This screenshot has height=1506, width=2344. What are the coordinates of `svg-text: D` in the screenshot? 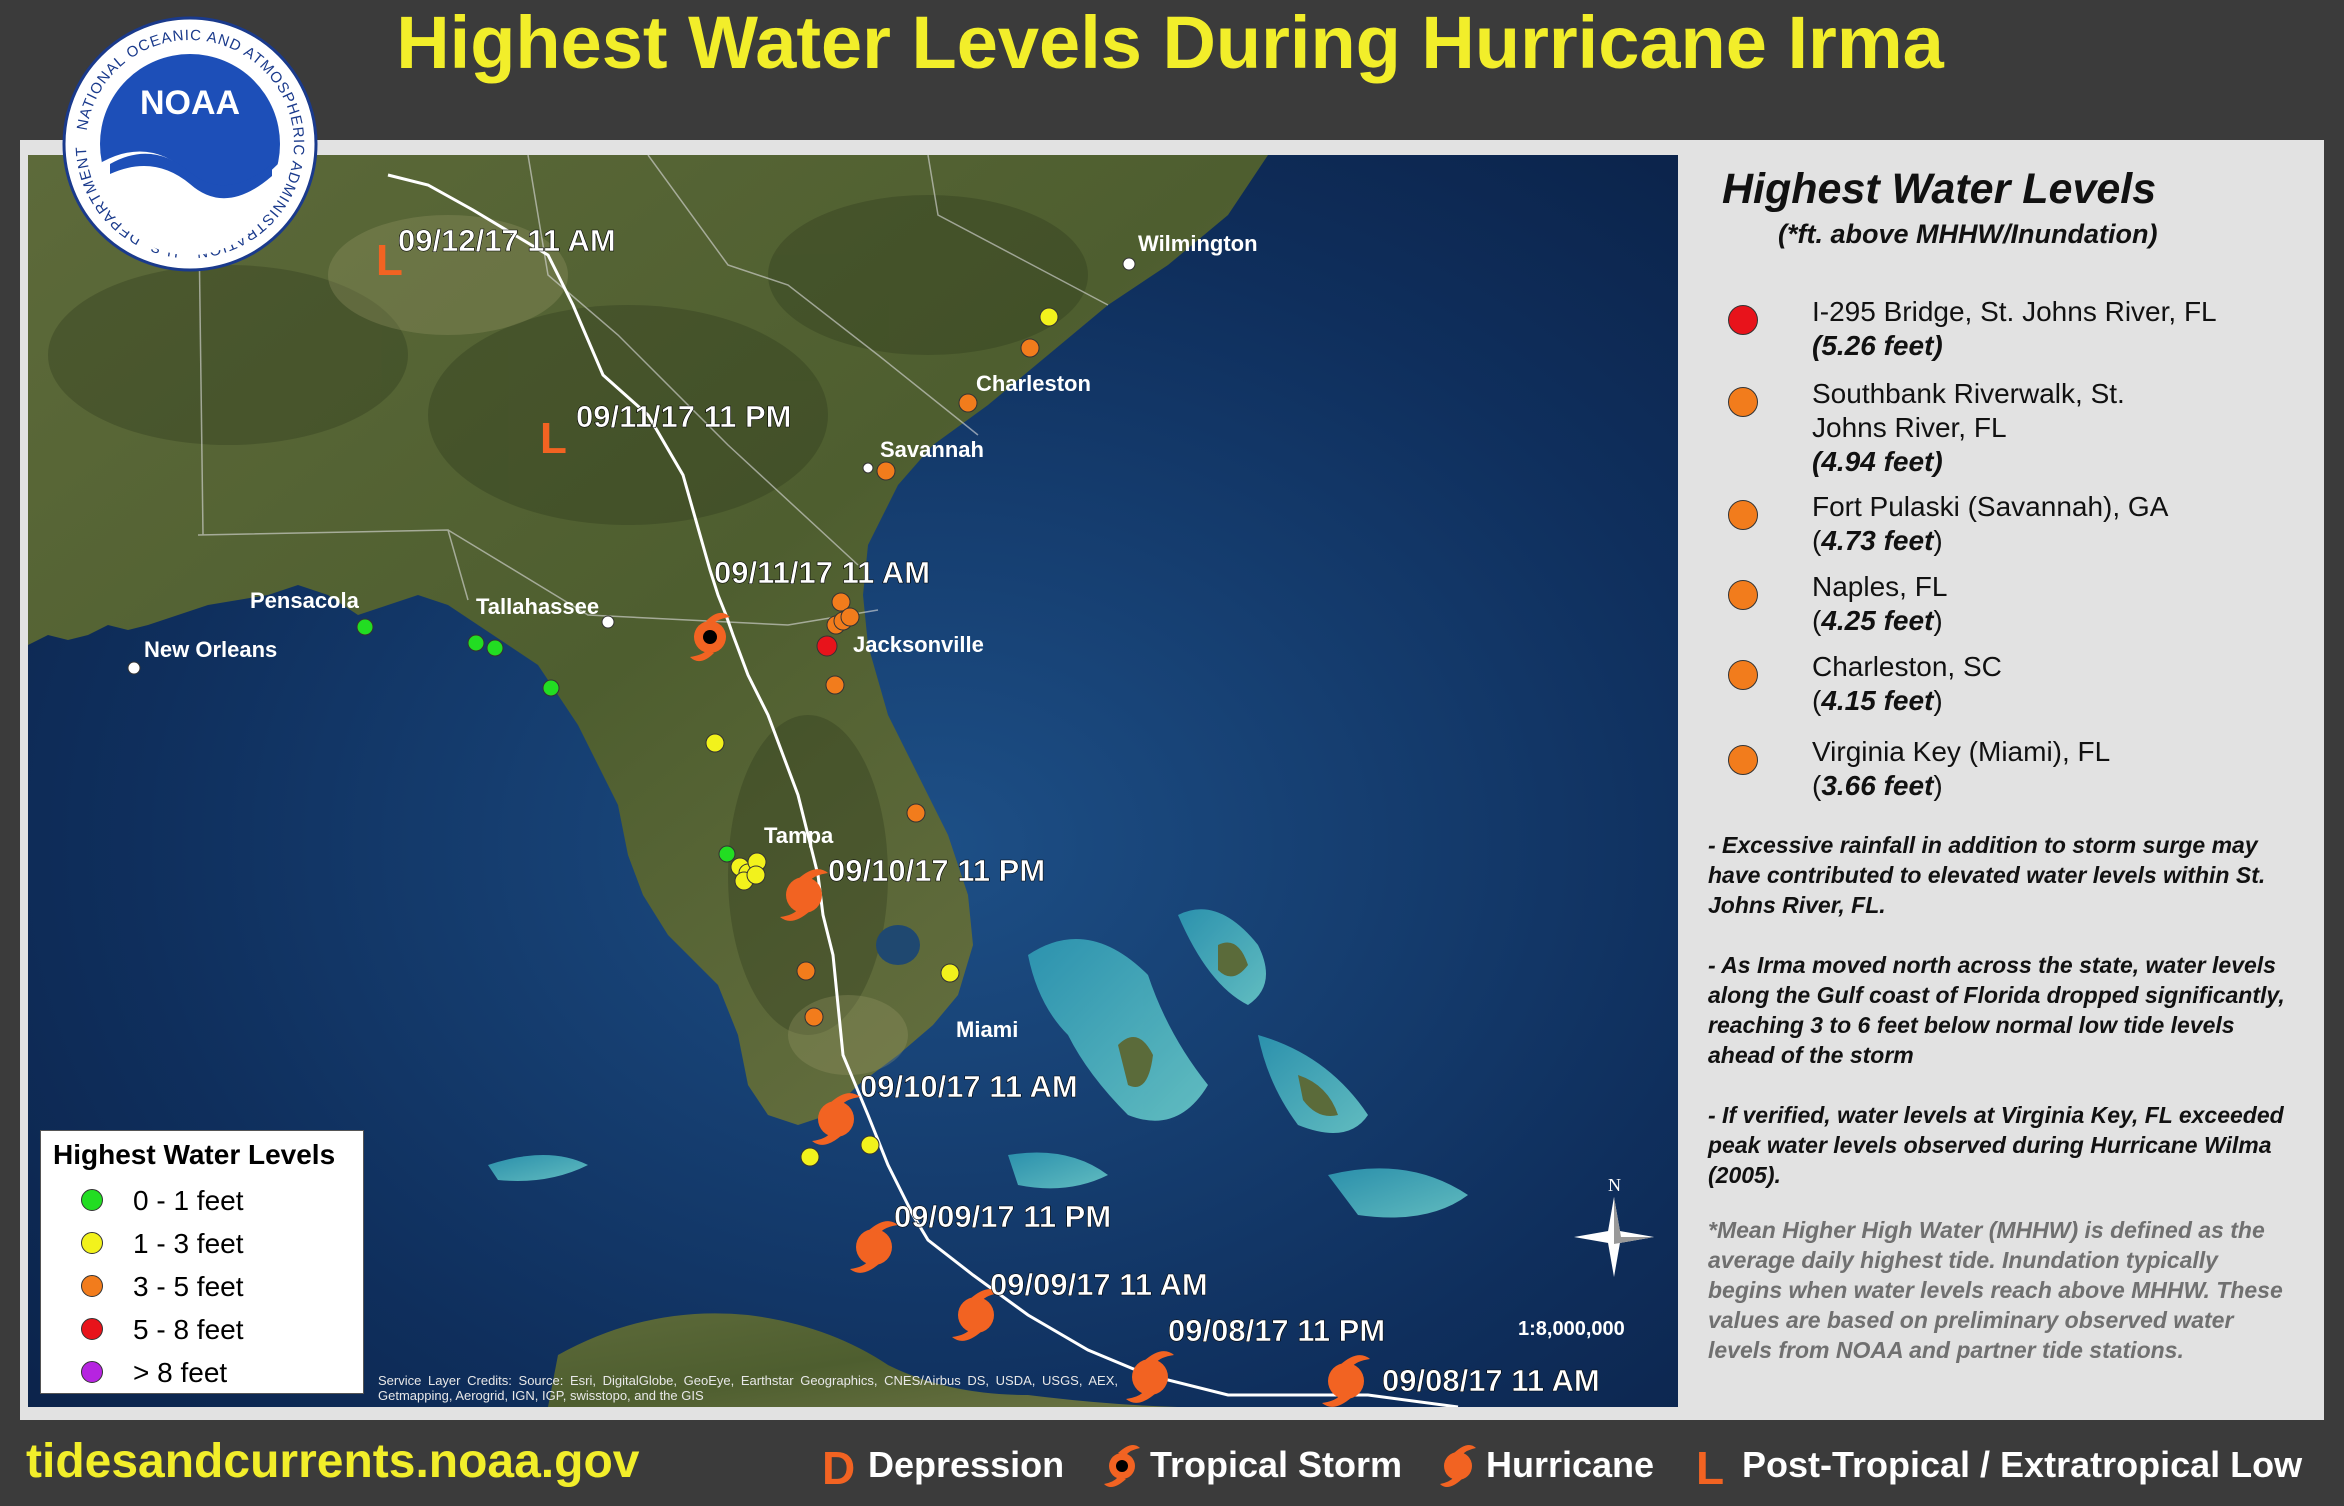 It's located at (838, 1468).